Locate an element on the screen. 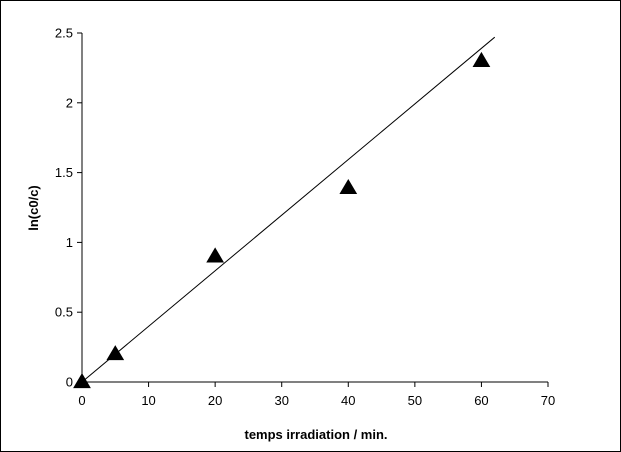 This screenshot has width=621, height=452. x-axis-title: temps irradiation / min. is located at coordinates (315, 434).